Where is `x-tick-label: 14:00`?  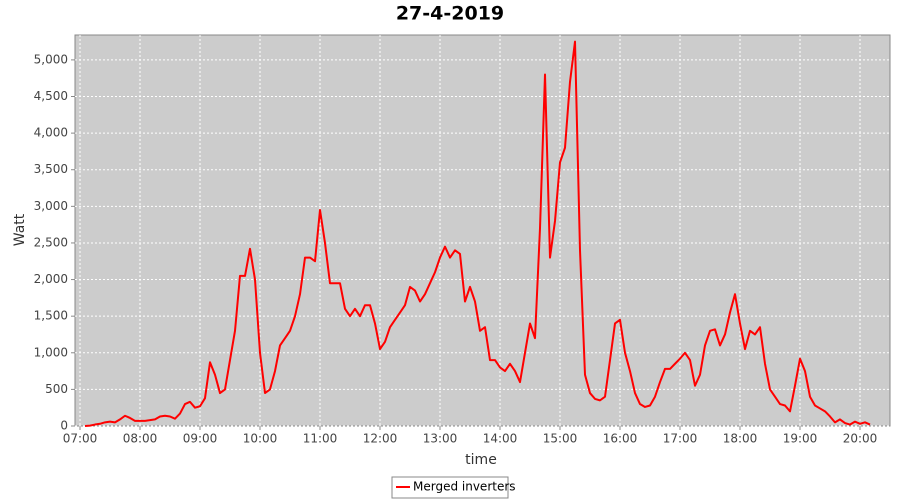
x-tick-label: 14:00 is located at coordinates (500, 439).